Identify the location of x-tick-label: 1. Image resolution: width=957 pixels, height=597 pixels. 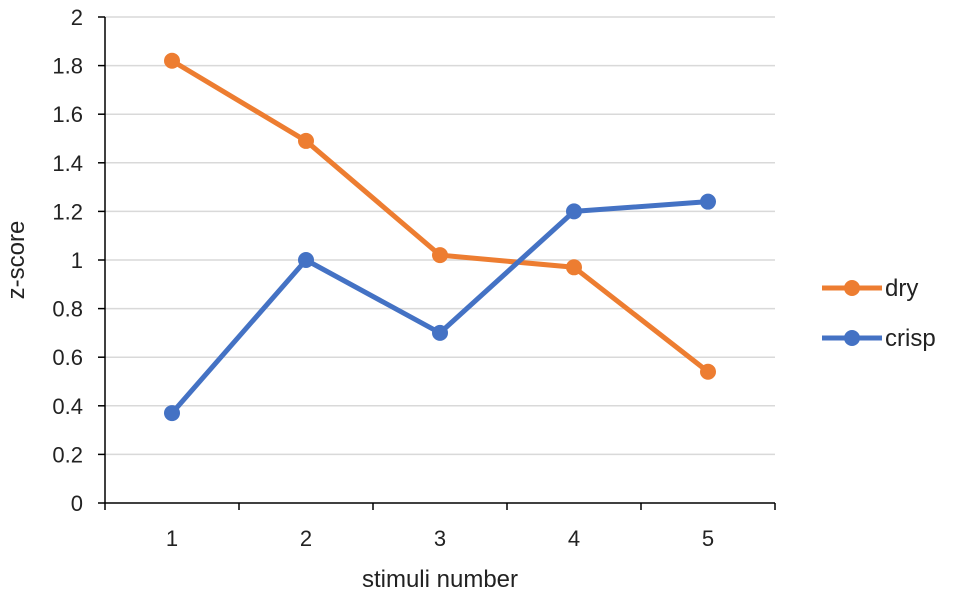
(172, 538).